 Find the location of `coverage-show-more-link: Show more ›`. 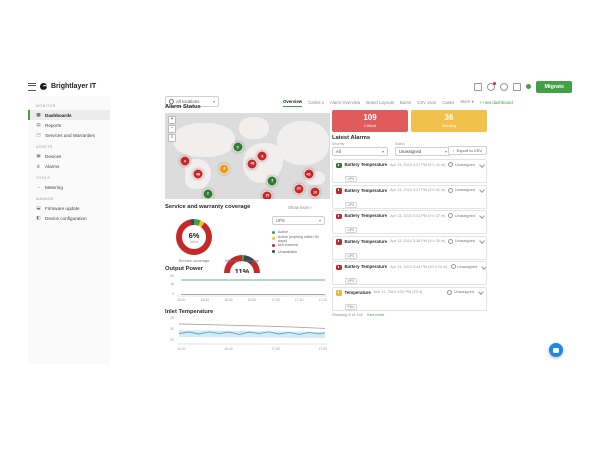

coverage-show-more-link: Show more › is located at coordinates (300, 207).